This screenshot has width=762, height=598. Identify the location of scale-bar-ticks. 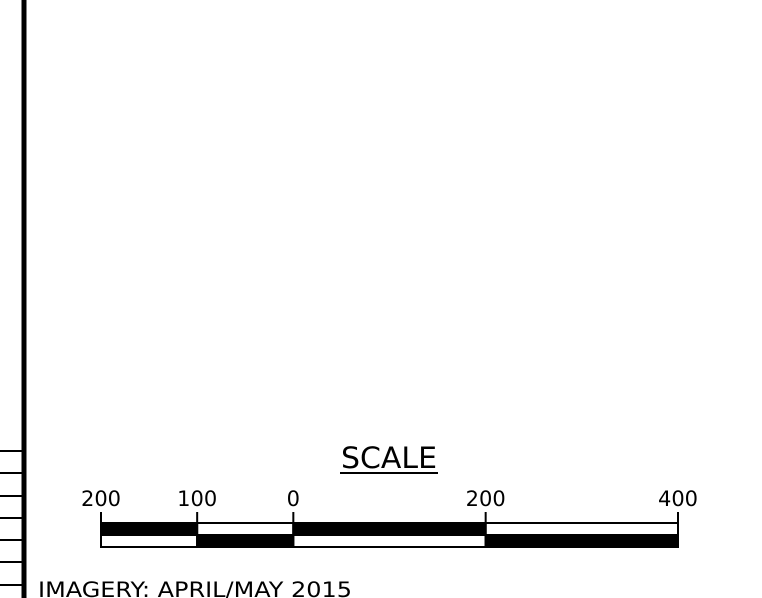
(389, 529).